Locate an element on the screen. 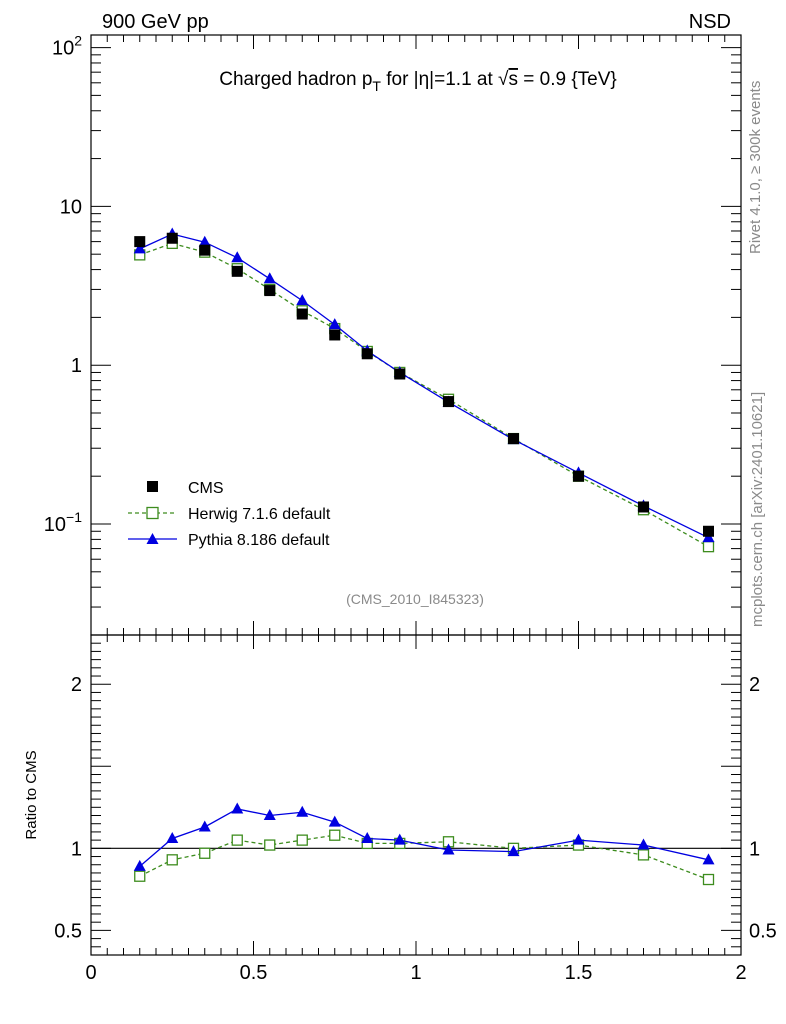  ratio-y-tick-label-left: 1 is located at coordinates (76, 849).